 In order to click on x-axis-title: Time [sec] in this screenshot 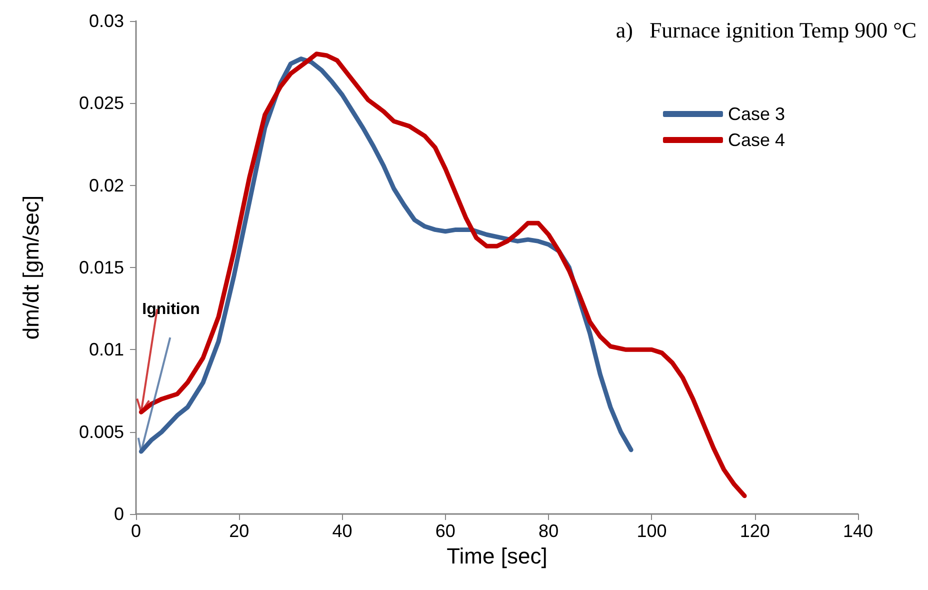, I will do `click(497, 555)`.